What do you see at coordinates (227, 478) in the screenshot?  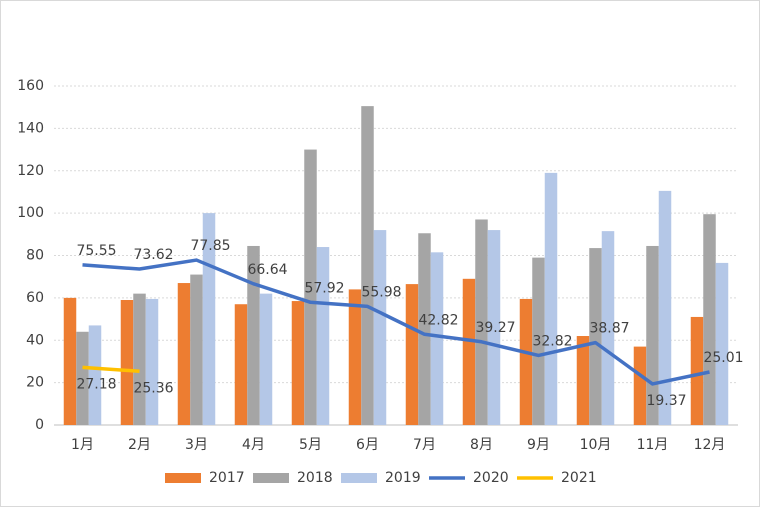 I see `legend-label: 2017` at bounding box center [227, 478].